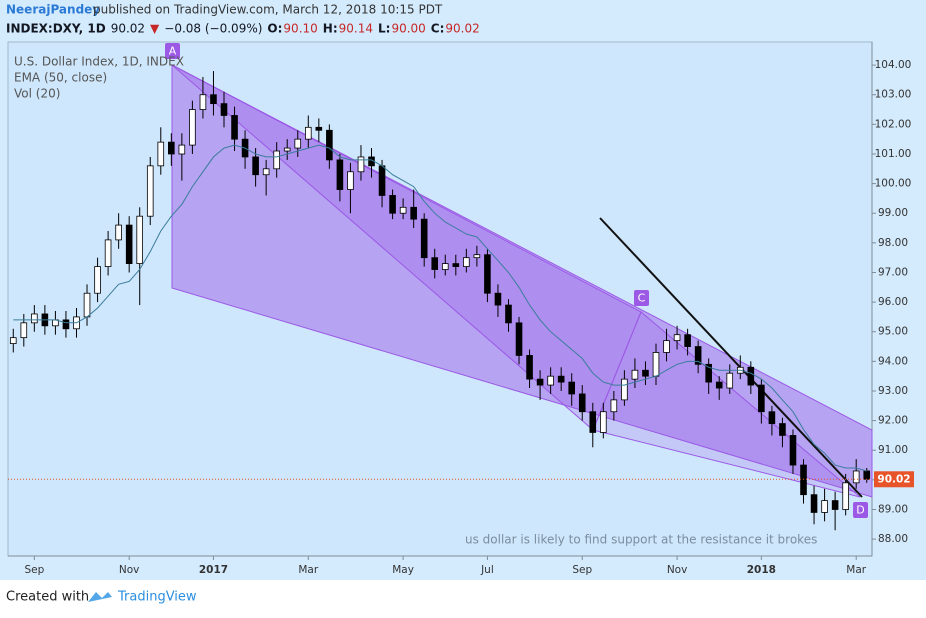 Image resolution: width=926 pixels, height=618 pixels. I want to click on quote-part: 90.02, so click(462, 29).